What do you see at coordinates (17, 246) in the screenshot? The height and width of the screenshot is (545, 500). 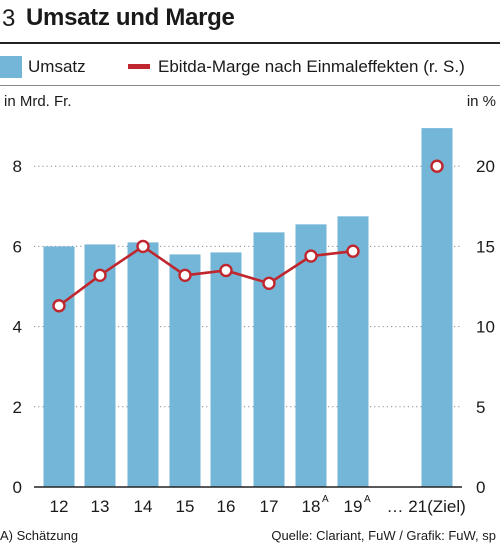 I see `left-tick-label: 6` at bounding box center [17, 246].